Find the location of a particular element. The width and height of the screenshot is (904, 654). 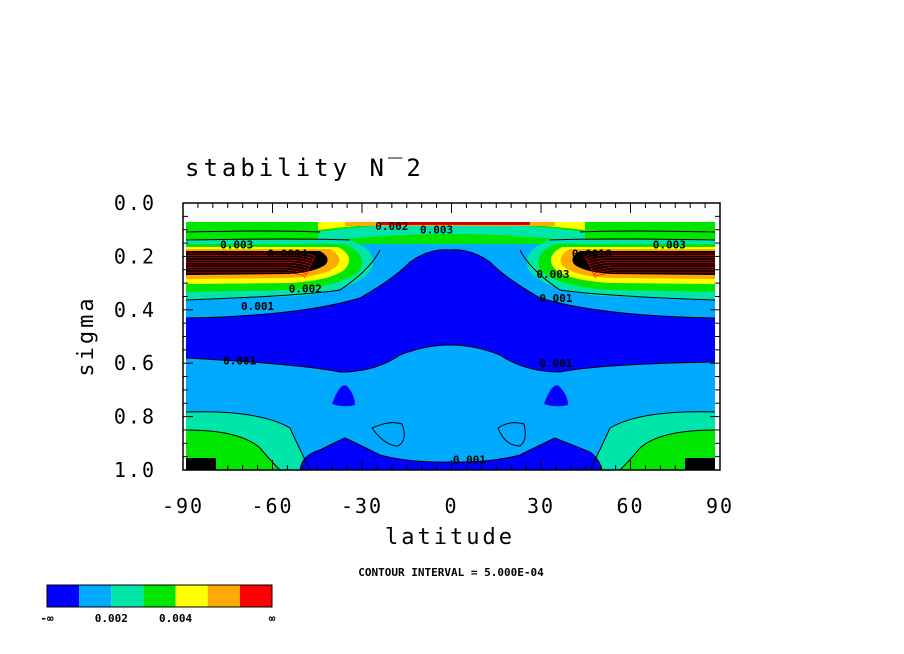

y-tick-label: 0.6 is located at coordinates (135, 363).